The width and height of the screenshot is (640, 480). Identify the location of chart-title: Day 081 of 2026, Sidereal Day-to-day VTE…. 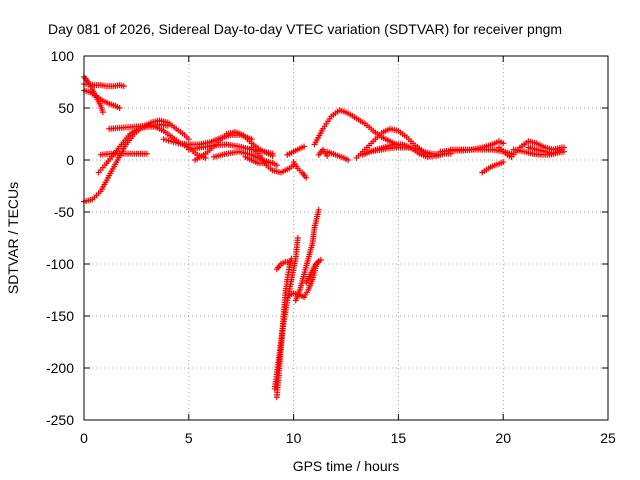
(305, 29).